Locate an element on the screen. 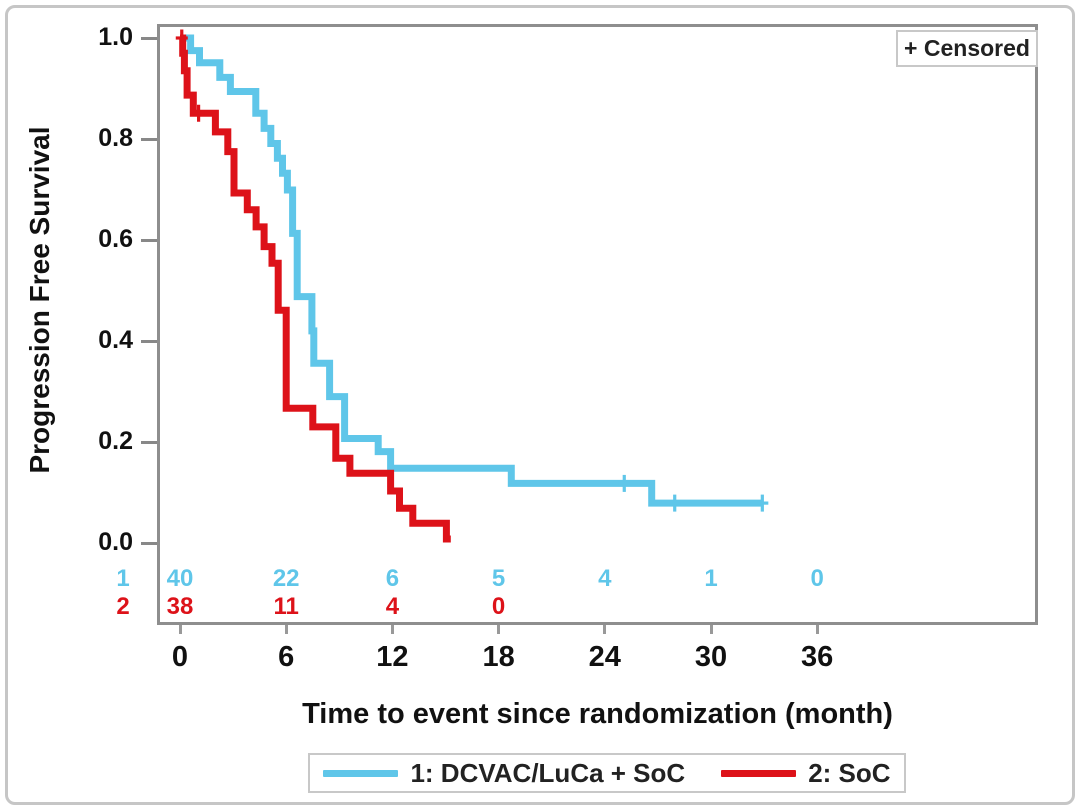 This screenshot has width=1080, height=810. at-risk-count-group2-month6: 11 is located at coordinates (286, 606).